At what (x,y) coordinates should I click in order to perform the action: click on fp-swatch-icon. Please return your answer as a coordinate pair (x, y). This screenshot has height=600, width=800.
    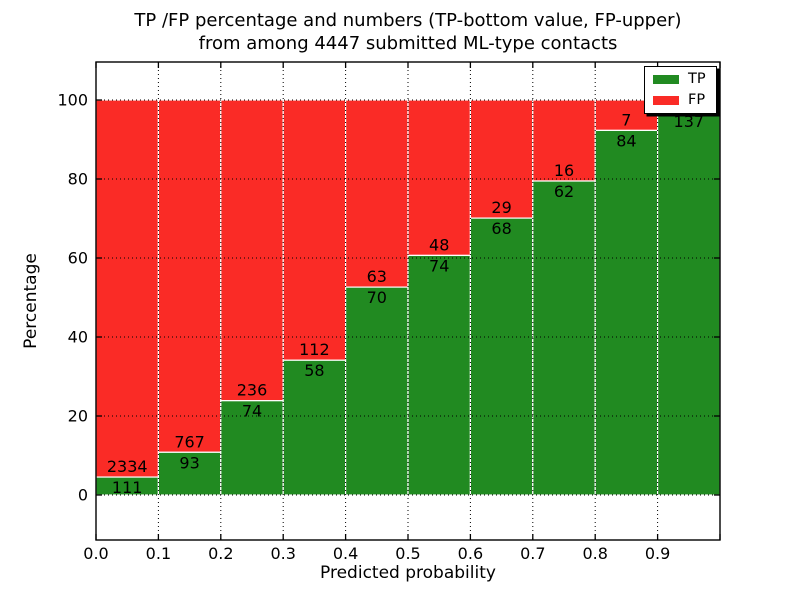
    Looking at the image, I should click on (666, 100).